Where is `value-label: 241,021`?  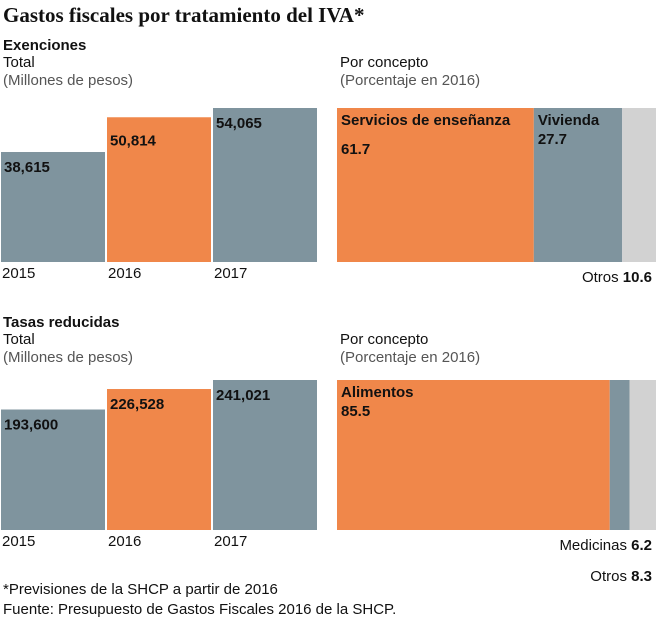
value-label: 241,021 is located at coordinates (243, 395).